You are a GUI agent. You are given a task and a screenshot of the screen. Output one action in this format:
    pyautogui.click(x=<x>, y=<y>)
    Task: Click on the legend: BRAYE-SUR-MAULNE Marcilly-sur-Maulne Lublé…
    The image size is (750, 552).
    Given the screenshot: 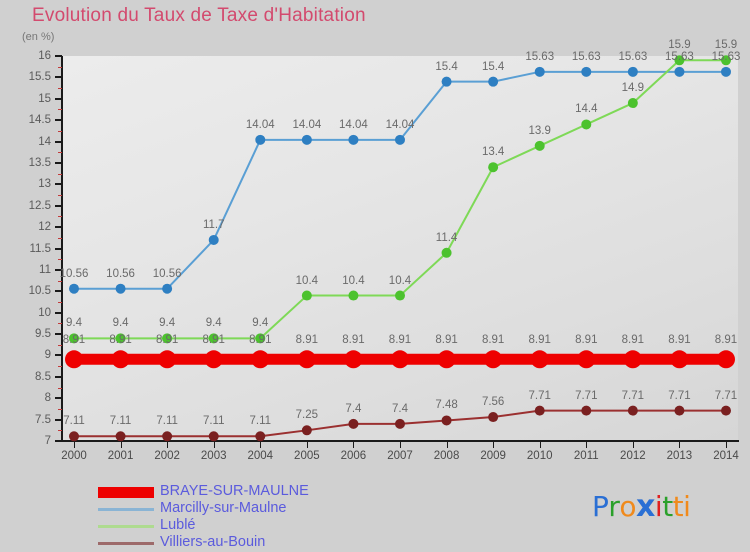 What is the action you would take?
    pyautogui.click(x=308, y=517)
    